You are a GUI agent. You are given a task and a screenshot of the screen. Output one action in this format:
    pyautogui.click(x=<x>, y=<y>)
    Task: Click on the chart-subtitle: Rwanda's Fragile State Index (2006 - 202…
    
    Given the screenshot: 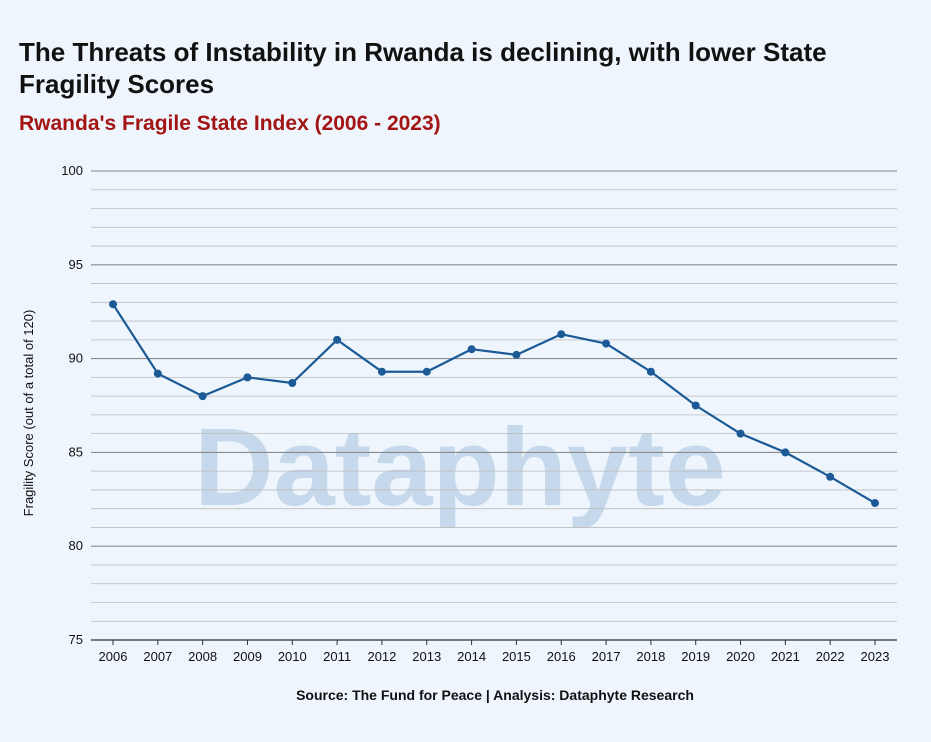 What is the action you would take?
    pyautogui.click(x=230, y=123)
    